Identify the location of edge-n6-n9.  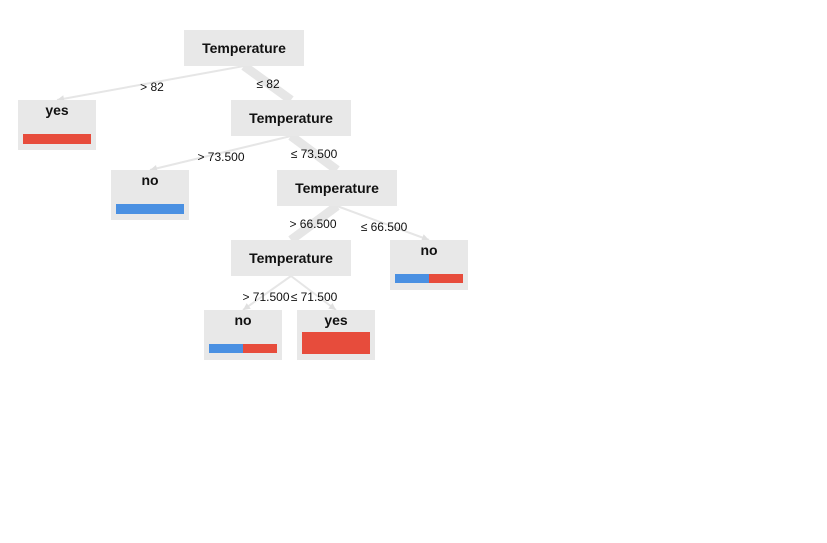
(313, 293).